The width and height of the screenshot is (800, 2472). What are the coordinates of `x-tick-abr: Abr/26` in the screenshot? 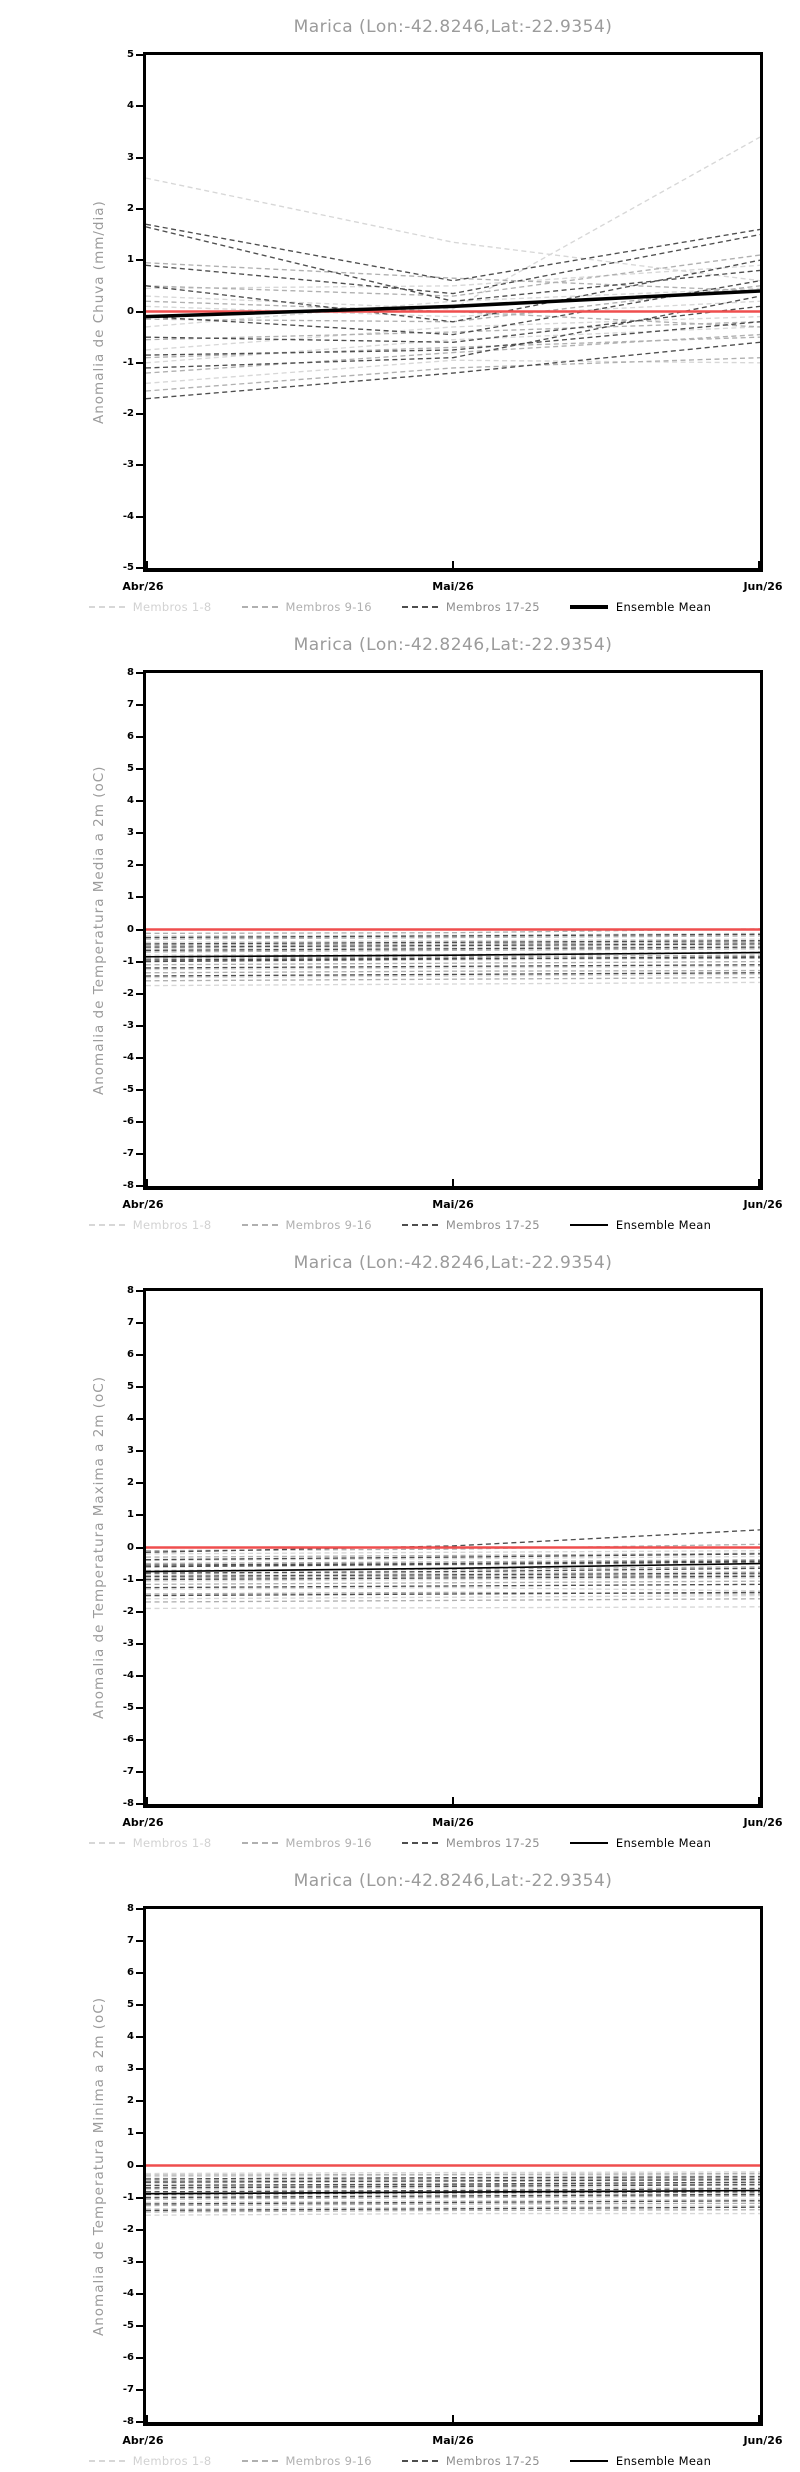 It's located at (143, 2440).